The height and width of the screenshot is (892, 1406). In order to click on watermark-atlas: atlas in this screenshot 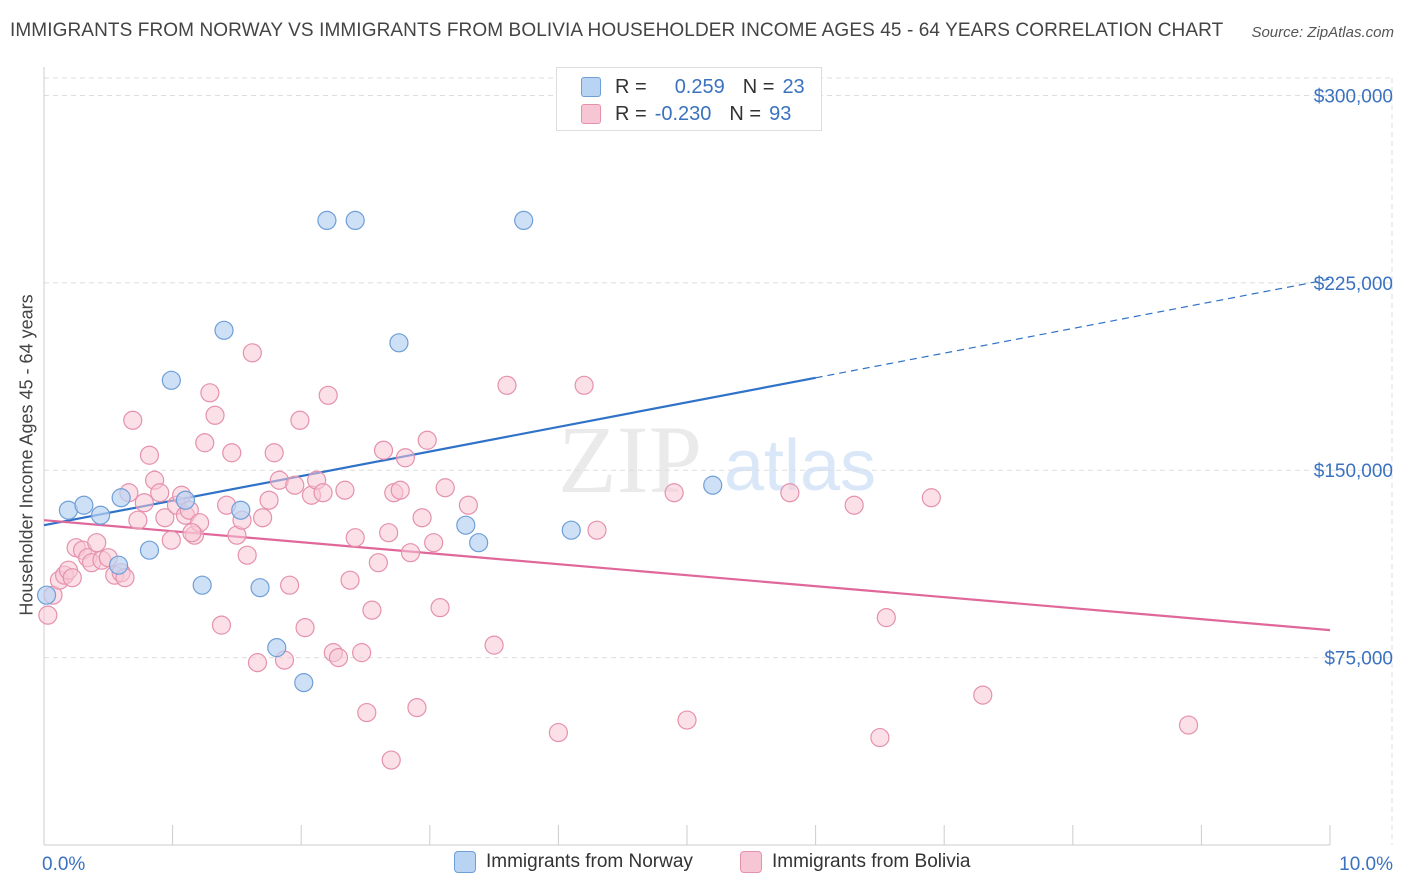, I will do `click(800, 466)`.